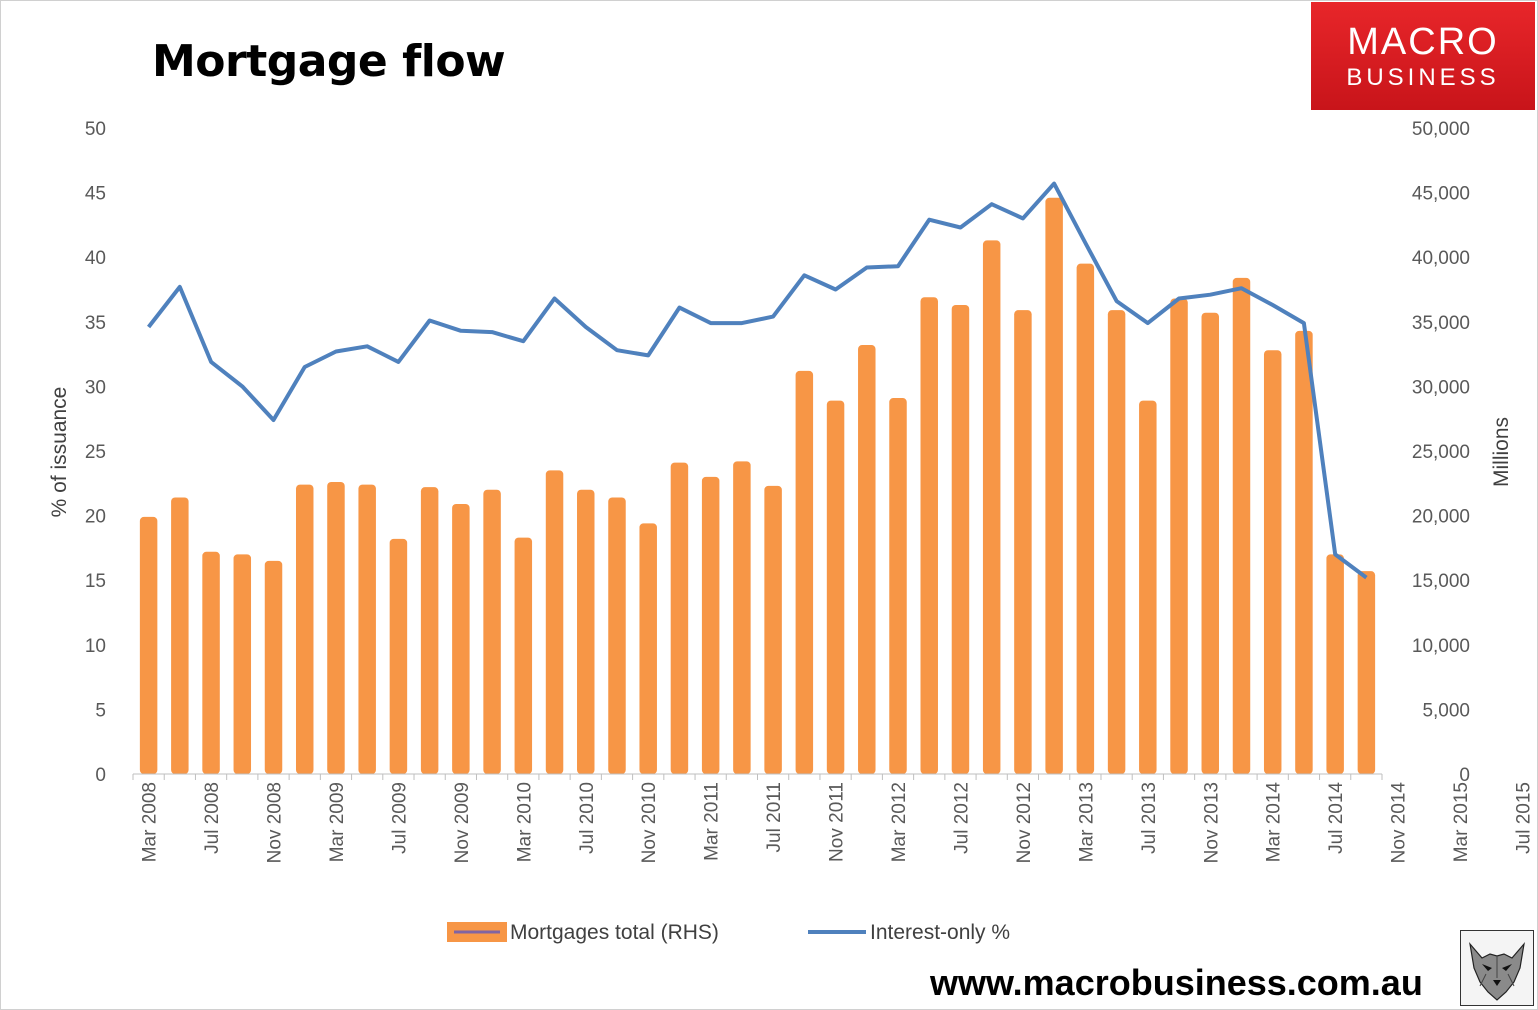 The height and width of the screenshot is (1010, 1538). What do you see at coordinates (1497, 968) in the screenshot?
I see `wolf-icon` at bounding box center [1497, 968].